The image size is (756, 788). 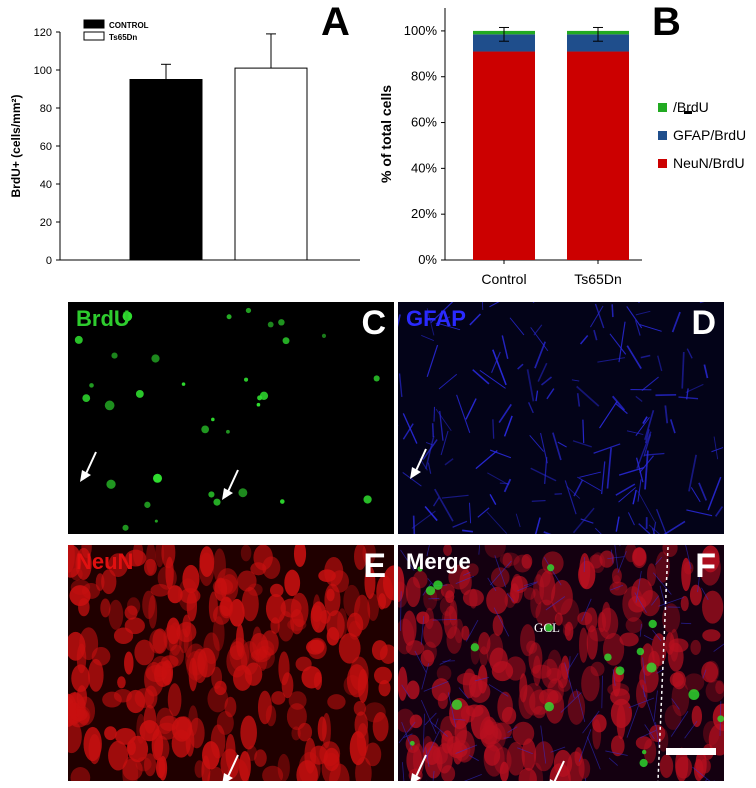 What do you see at coordinates (561, 663) in the screenshot?
I see `micrograph-merge: Merge F GCL` at bounding box center [561, 663].